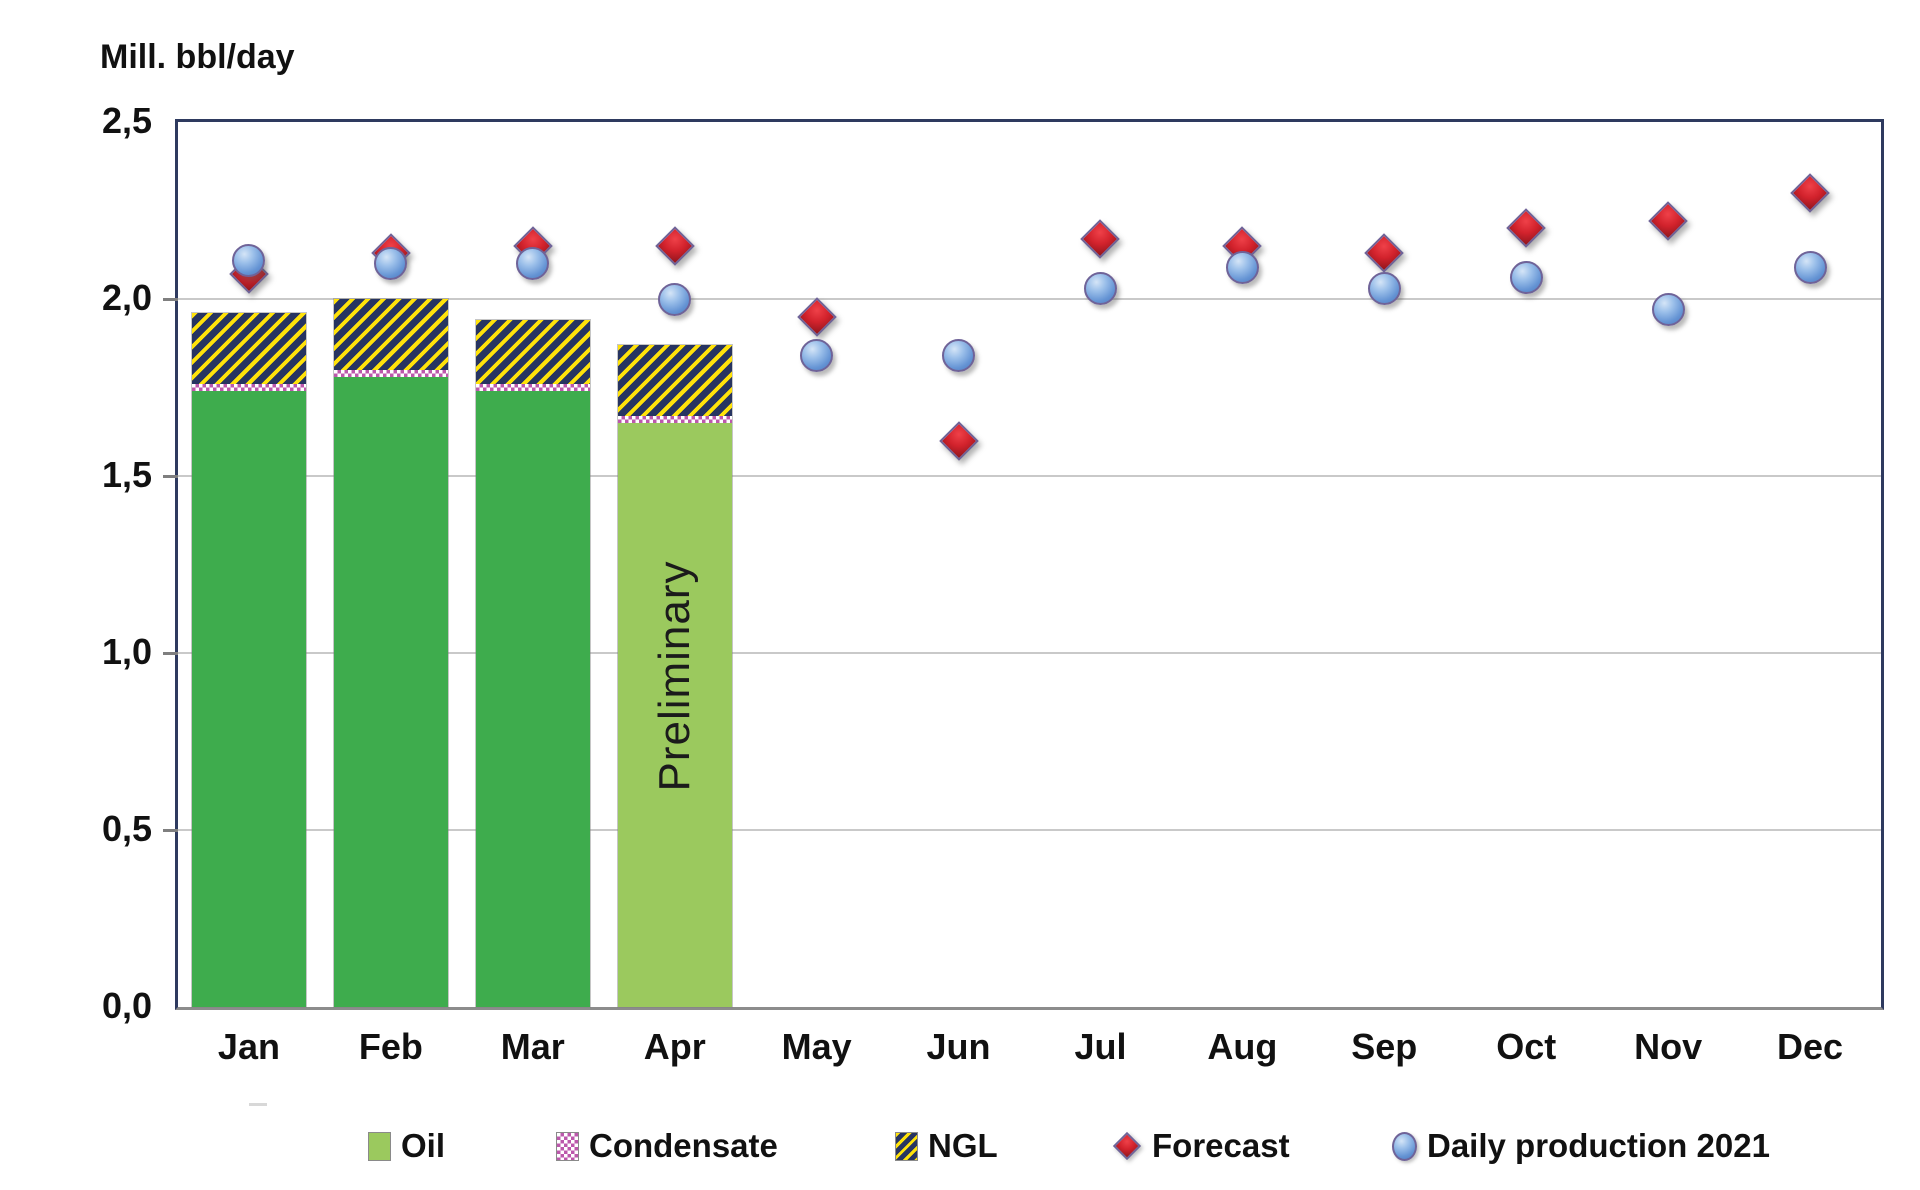 Image resolution: width=1920 pixels, height=1190 pixels. Describe the element at coordinates (126, 829) in the screenshot. I see `y-axis-label-0,5: 0,5` at that location.